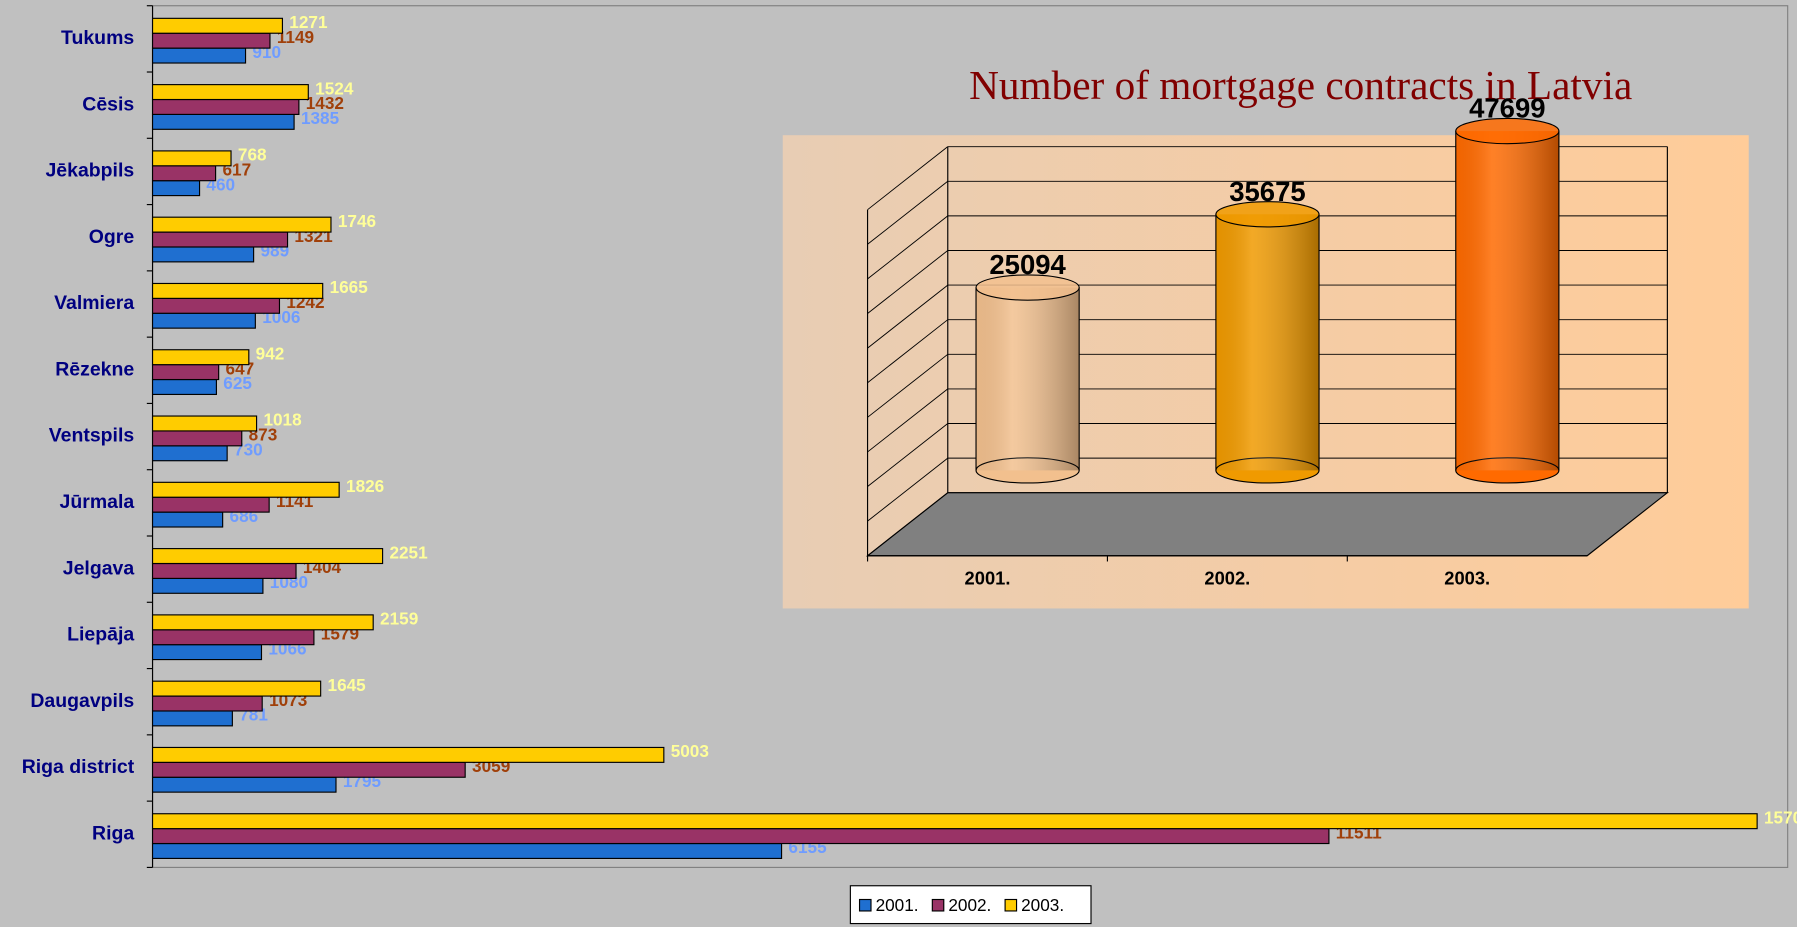 This screenshot has height=927, width=1797. I want to click on x-tick-label: 2003., so click(1467, 578).